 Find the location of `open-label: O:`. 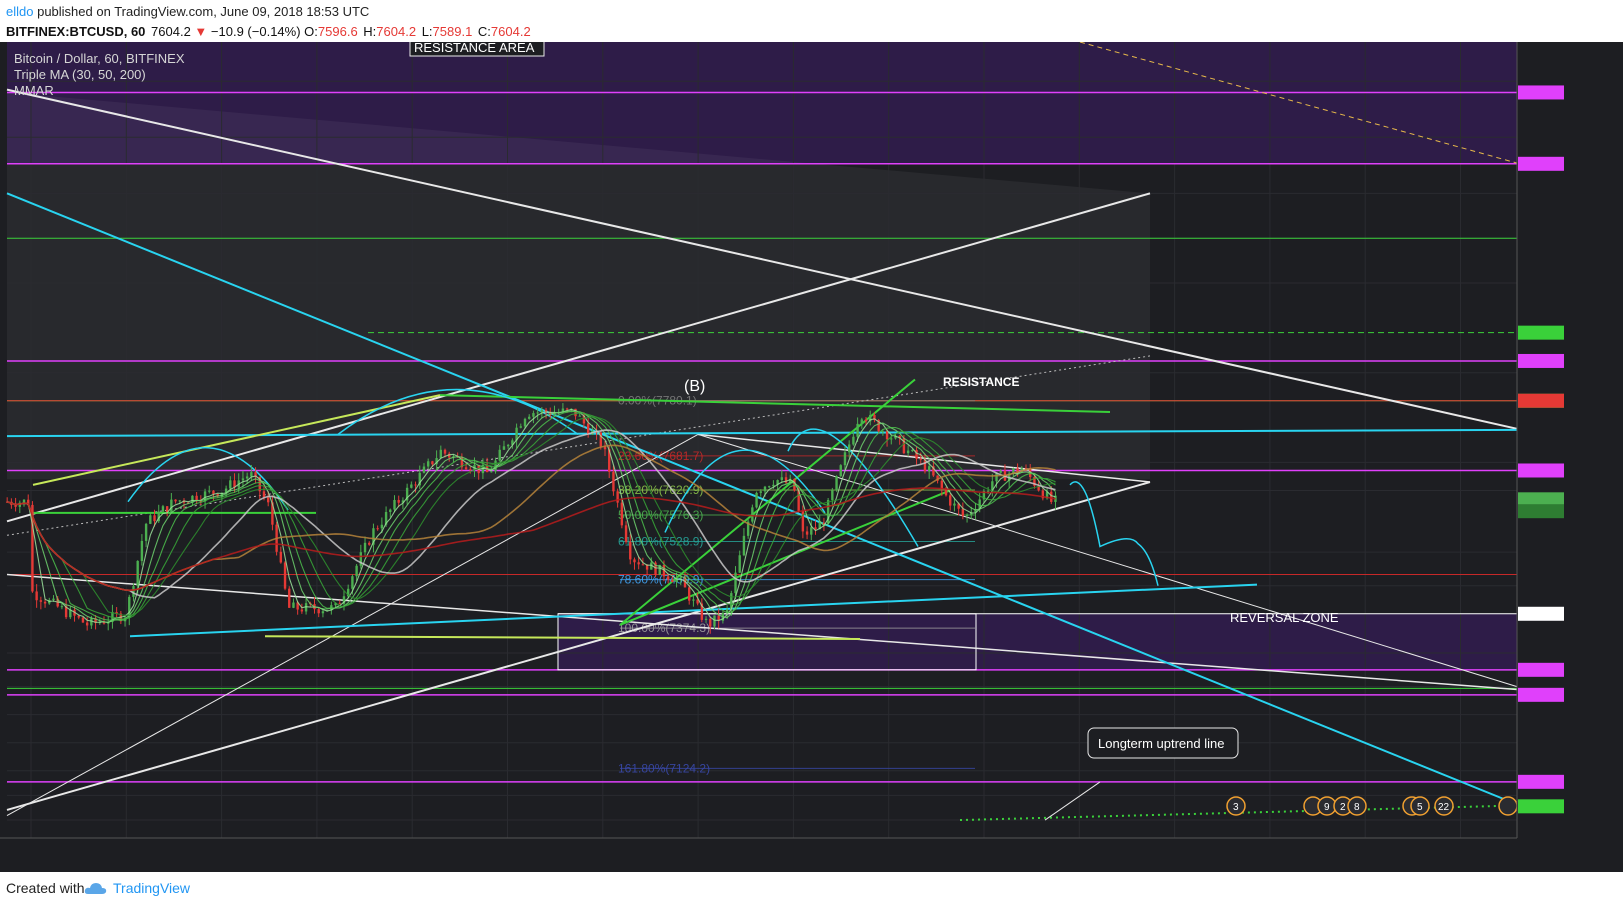

open-label: O: is located at coordinates (311, 31).